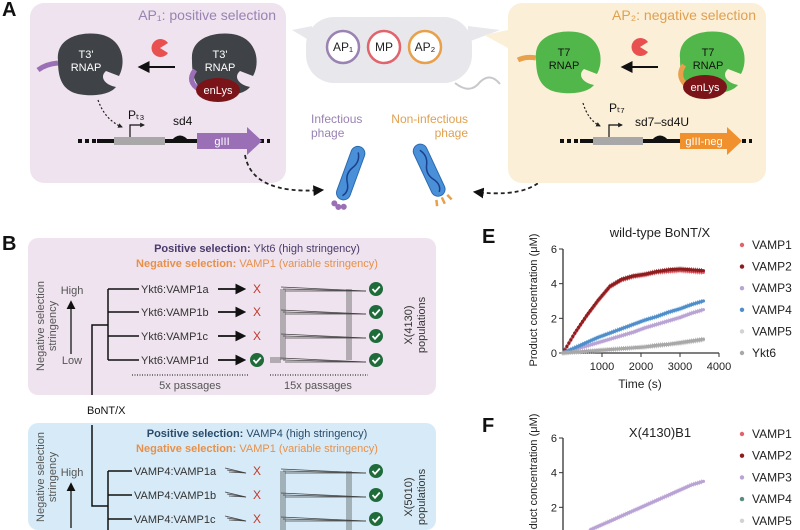 The height and width of the screenshot is (530, 800). I want to click on selection-row: VAMP4:VAMP1b X, so click(246, 495).